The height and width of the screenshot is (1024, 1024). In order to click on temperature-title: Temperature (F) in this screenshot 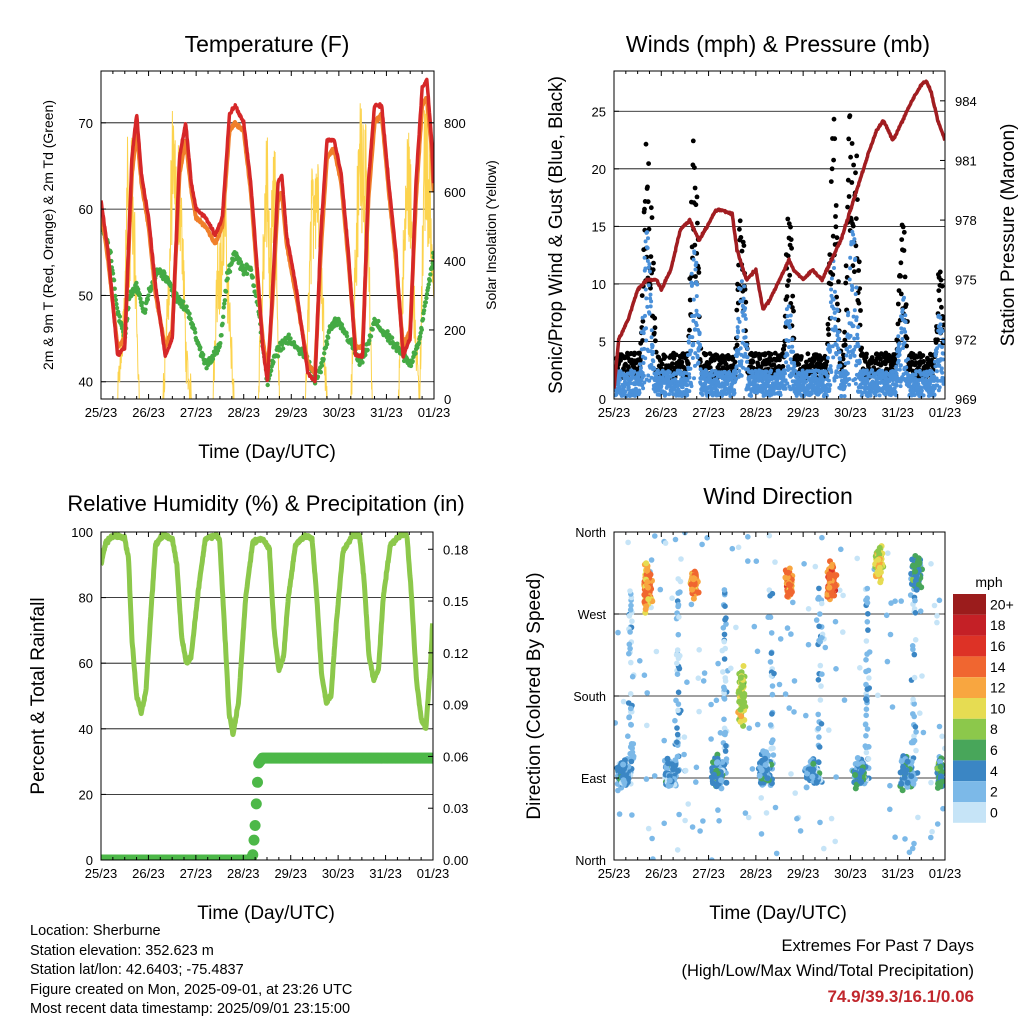, I will do `click(267, 44)`.